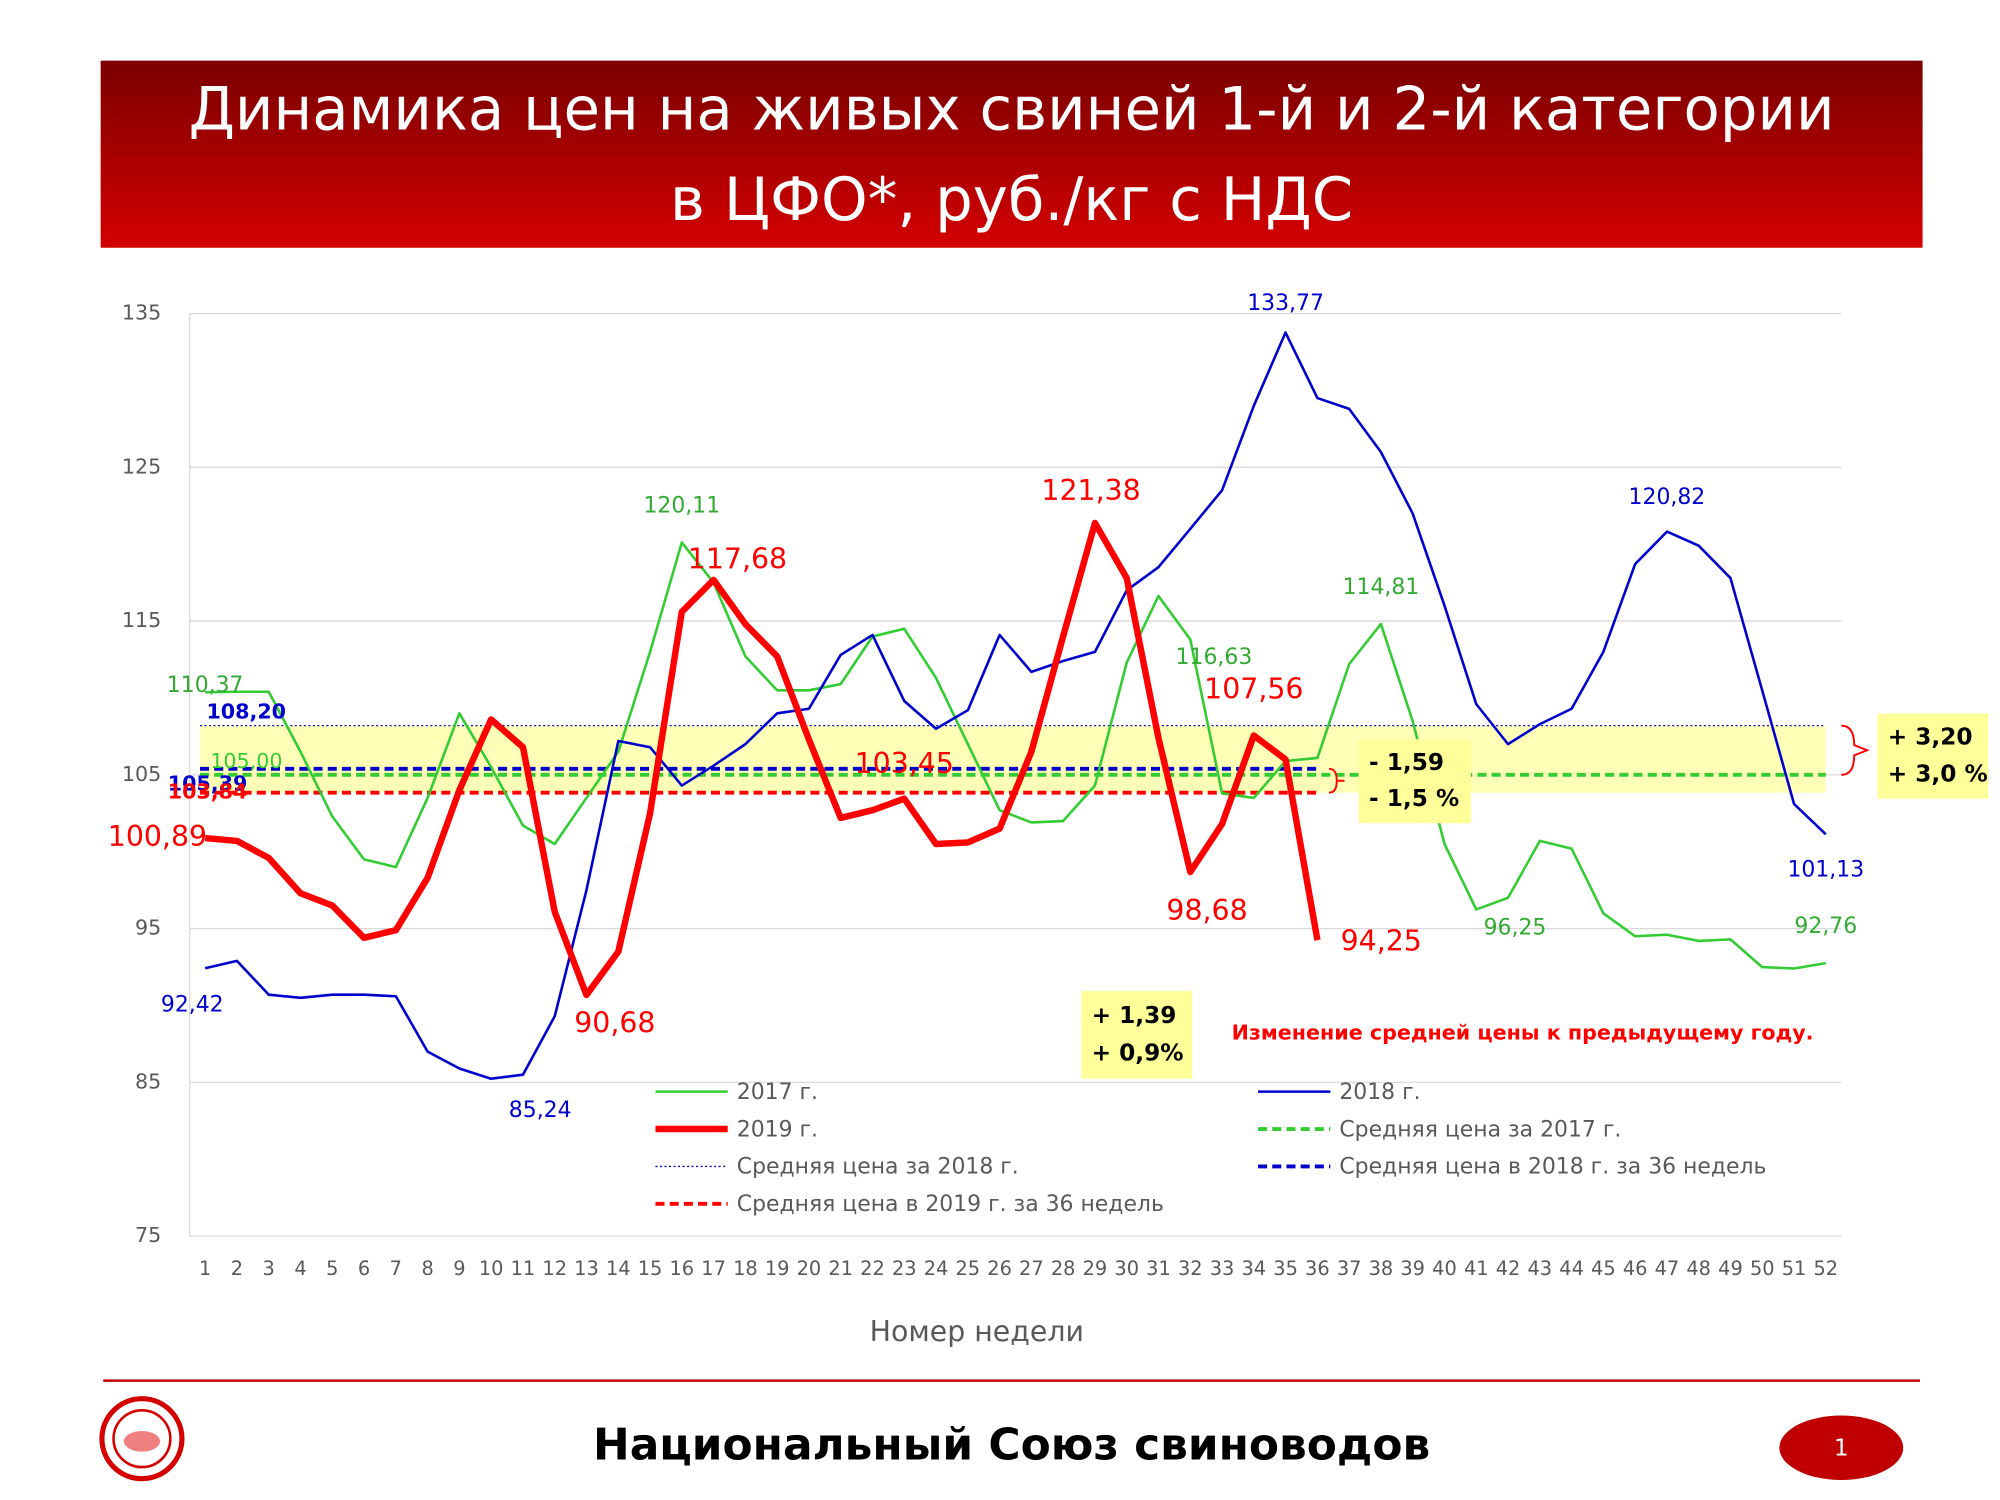 The height and width of the screenshot is (1500, 2000). What do you see at coordinates (540, 1110) in the screenshot?
I see `value-label: 85,24` at bounding box center [540, 1110].